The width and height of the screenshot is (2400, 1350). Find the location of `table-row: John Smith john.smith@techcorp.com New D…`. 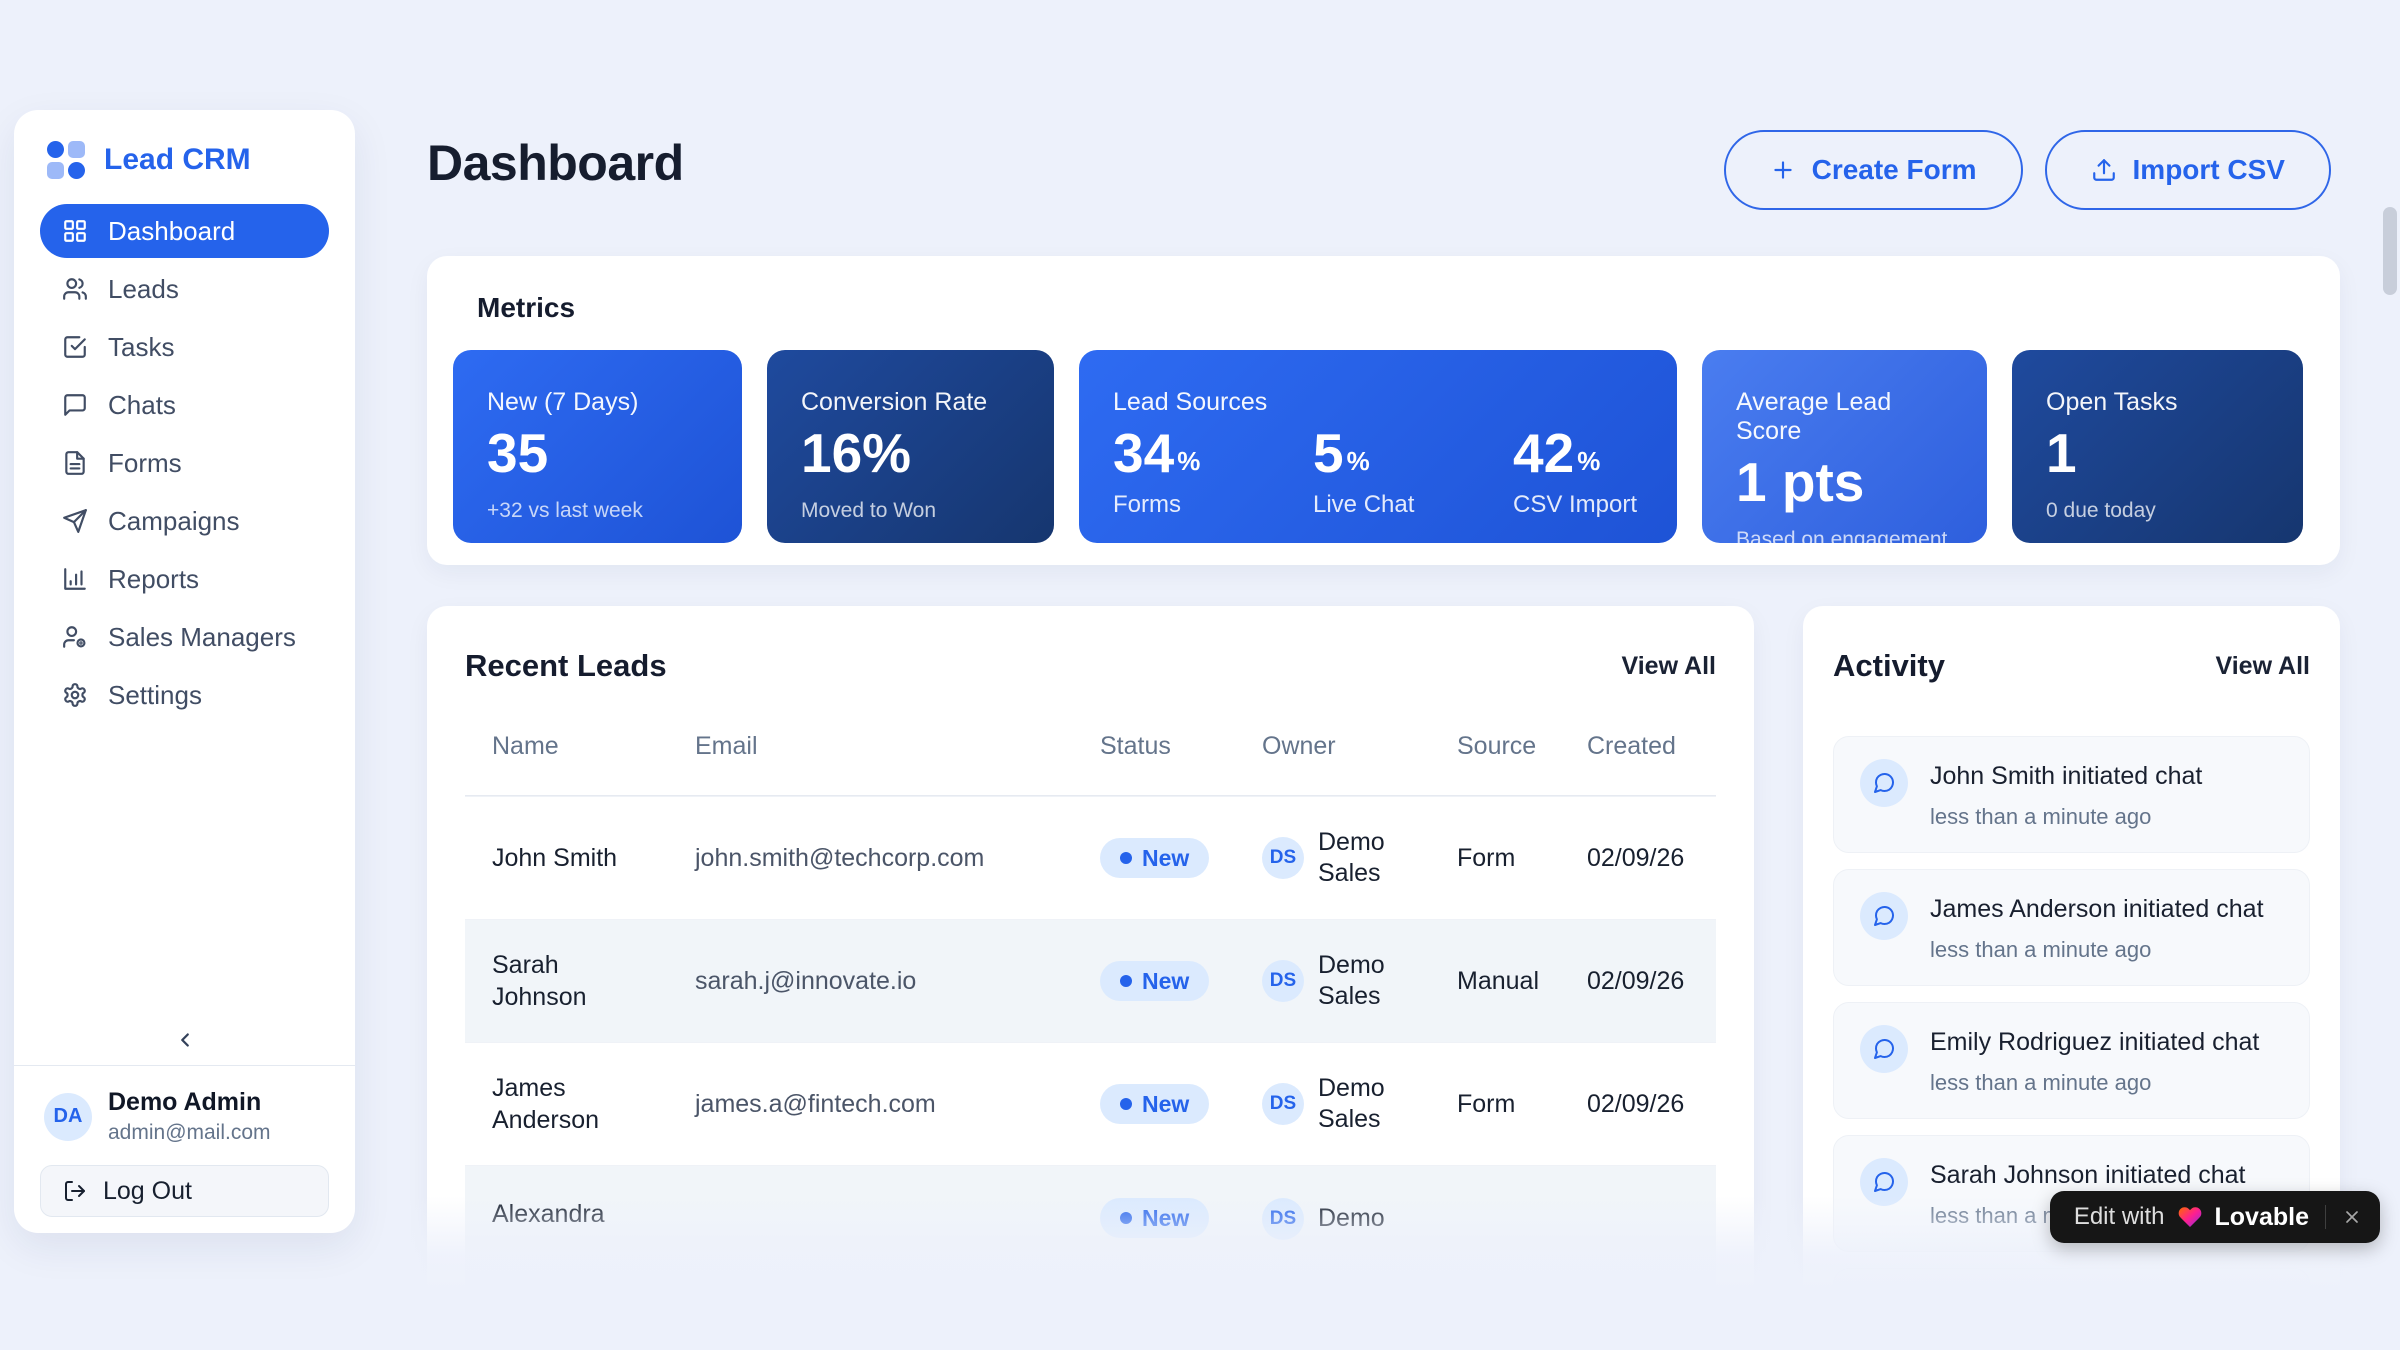

table-row: John Smith john.smith@techcorp.com New D… is located at coordinates (1090, 857).